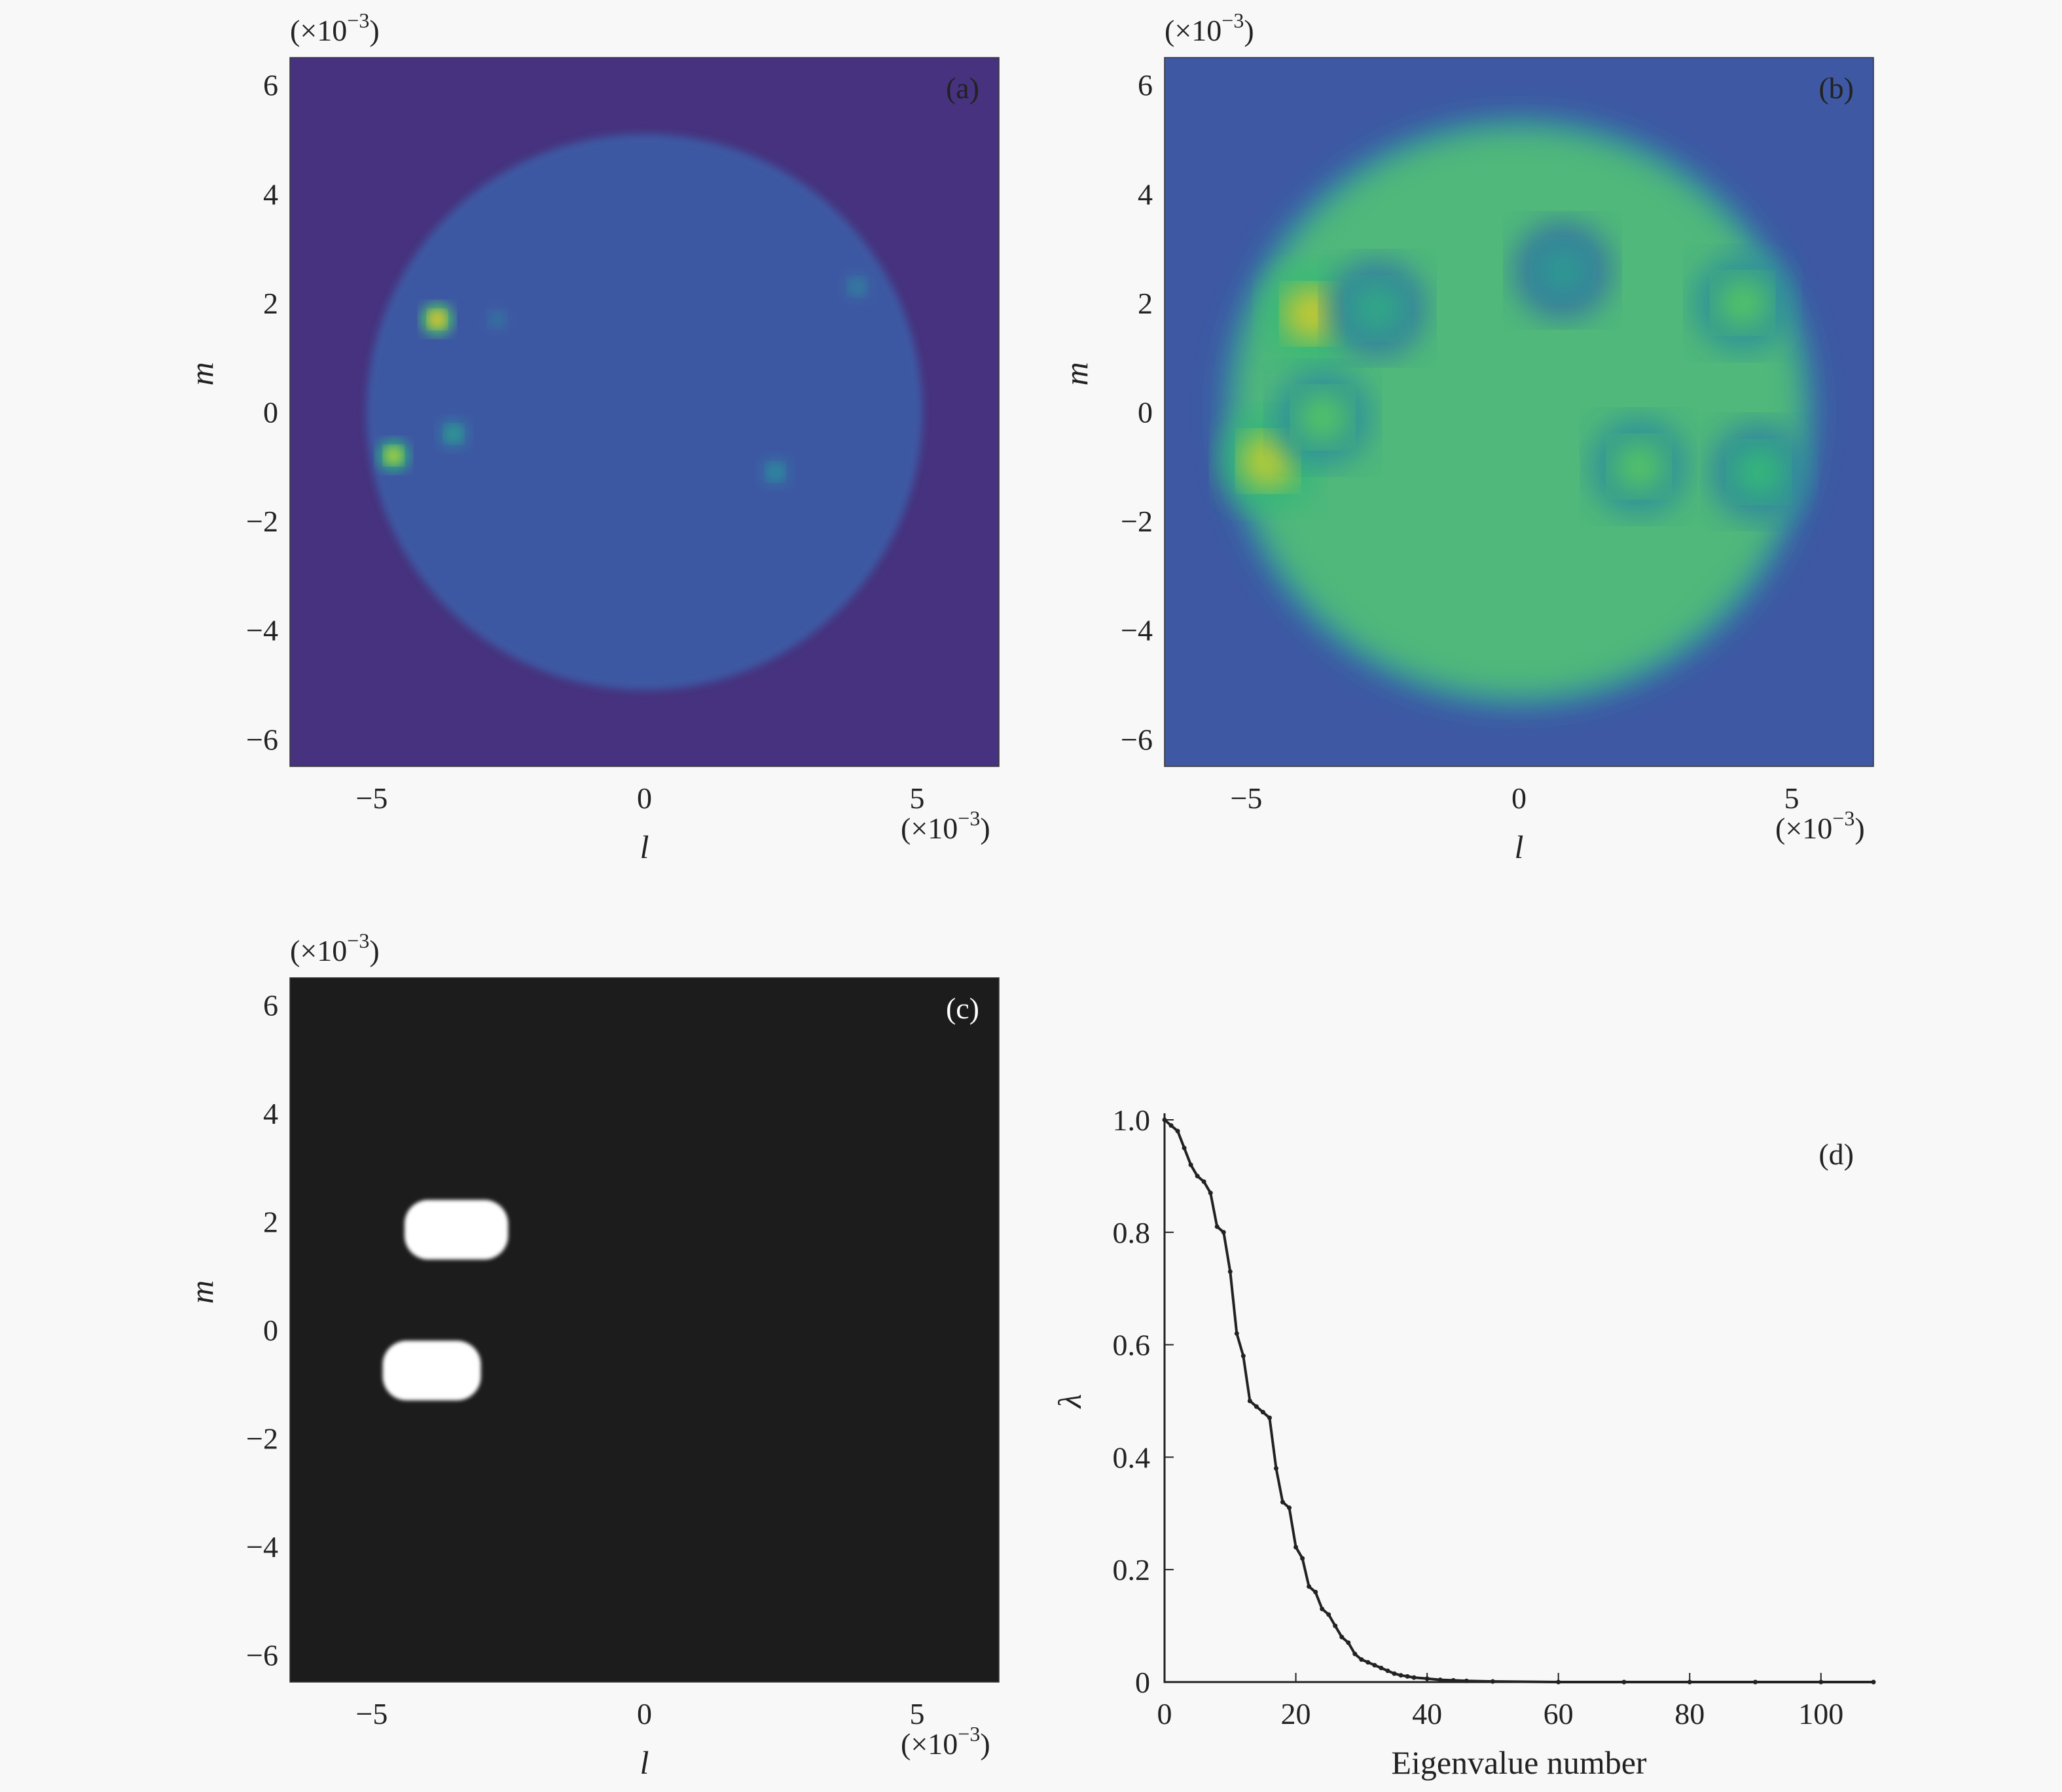 The height and width of the screenshot is (1792, 2062). I want to click on eigenvalue-curve, so click(1518, 1401).